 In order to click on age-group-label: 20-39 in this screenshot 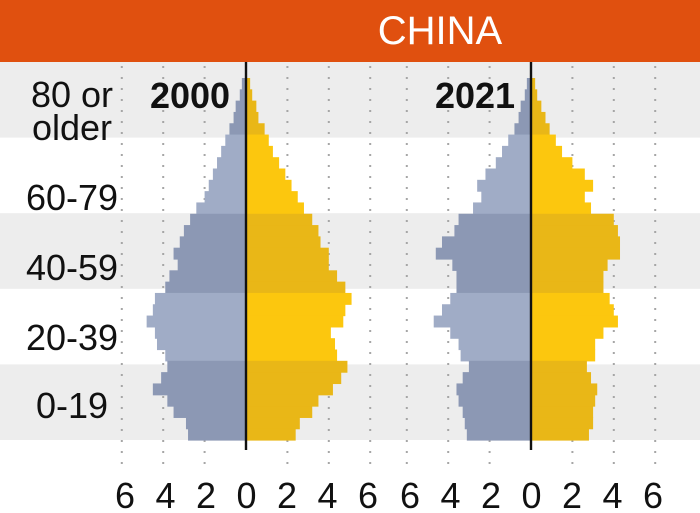, I will do `click(72, 337)`.